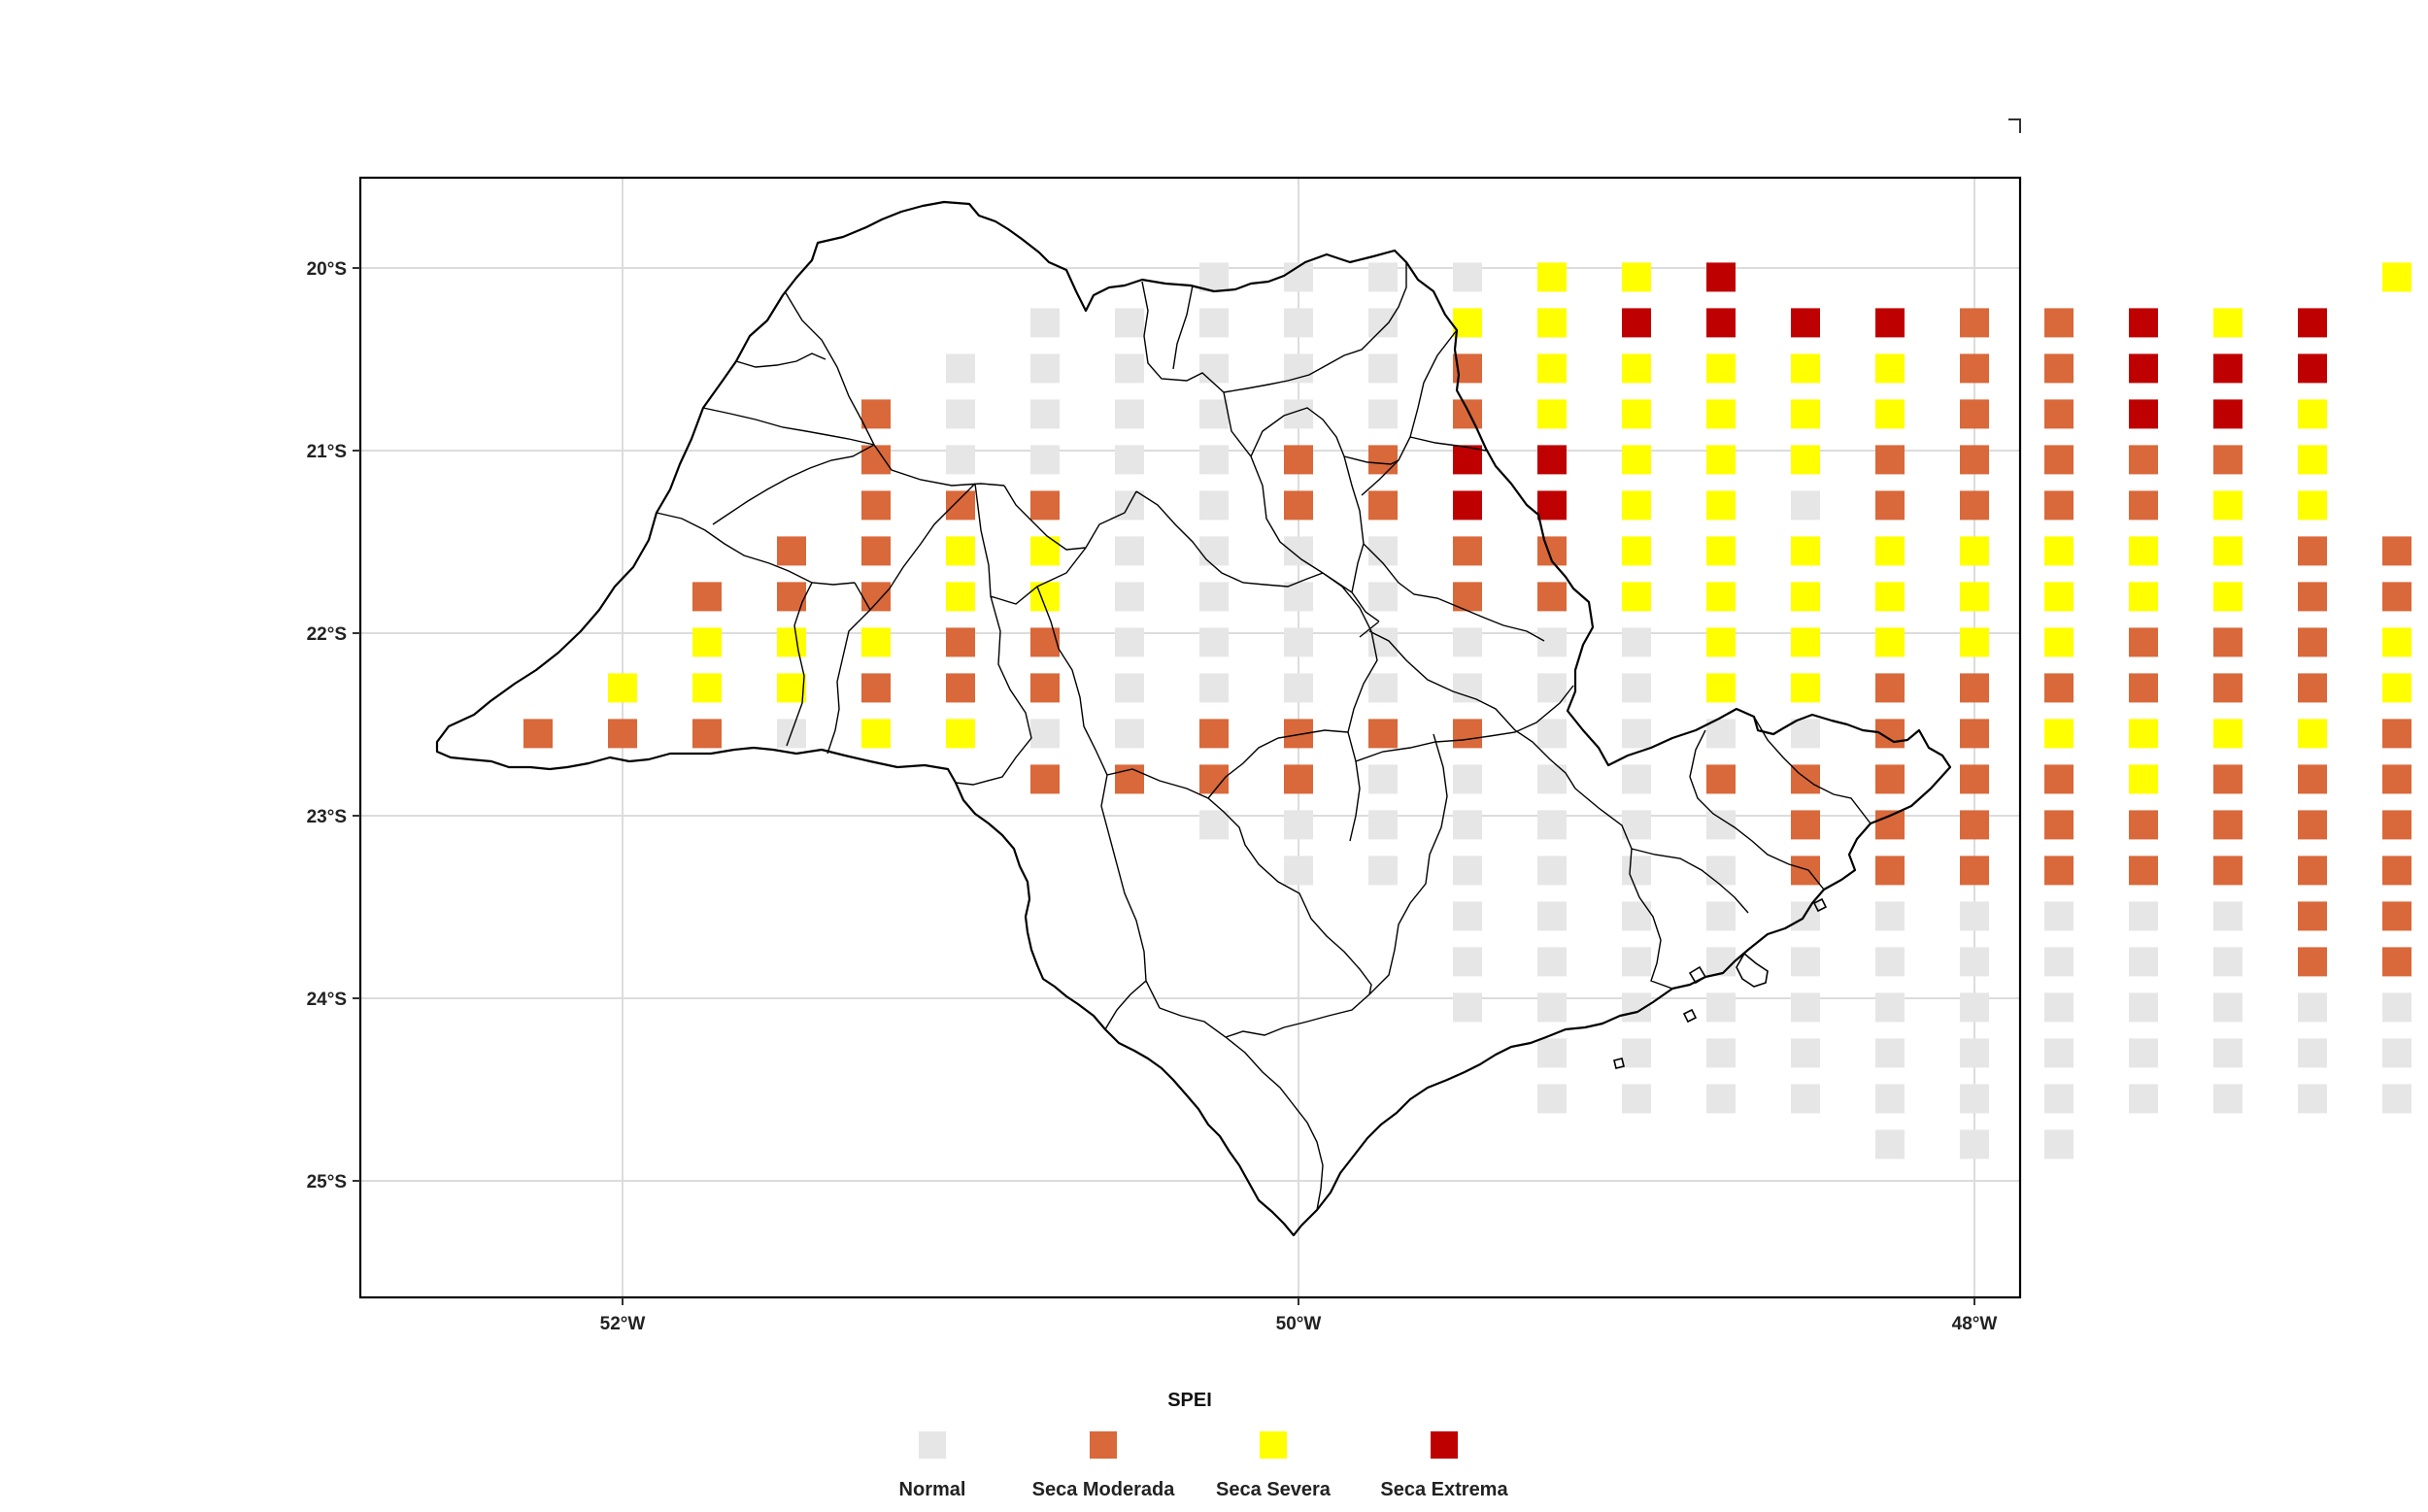 The image size is (2428, 1512). What do you see at coordinates (327, 1182) in the screenshot?
I see `y-tick-label: 25°S` at bounding box center [327, 1182].